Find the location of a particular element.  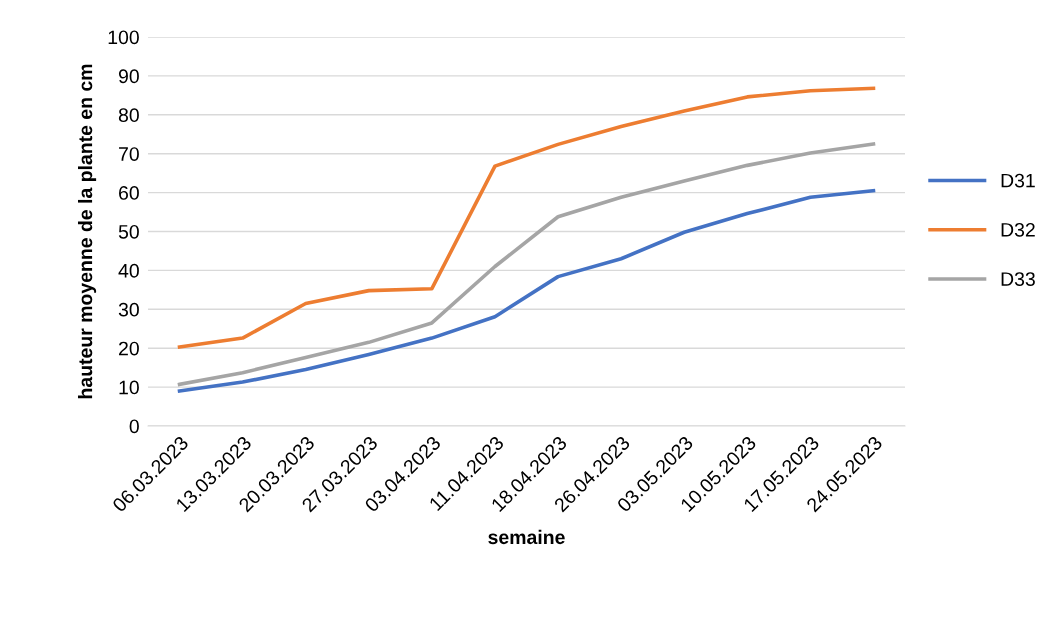

y-tick-label: 100 is located at coordinates (123, 37).